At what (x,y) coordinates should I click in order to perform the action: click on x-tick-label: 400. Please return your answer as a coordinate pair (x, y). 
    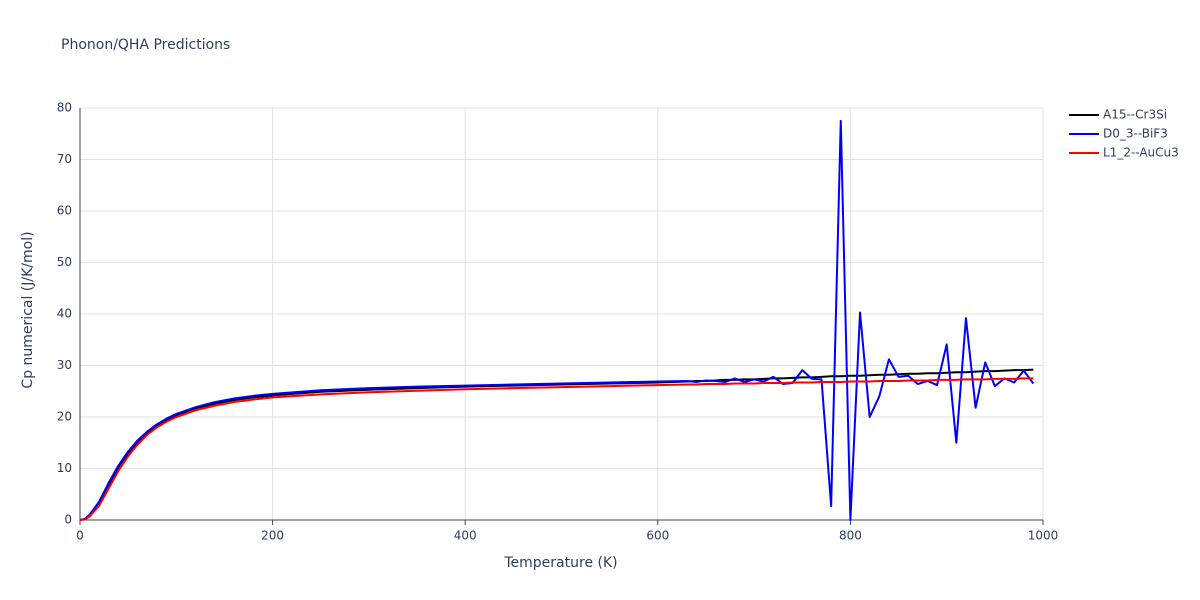
    Looking at the image, I should click on (465, 536).